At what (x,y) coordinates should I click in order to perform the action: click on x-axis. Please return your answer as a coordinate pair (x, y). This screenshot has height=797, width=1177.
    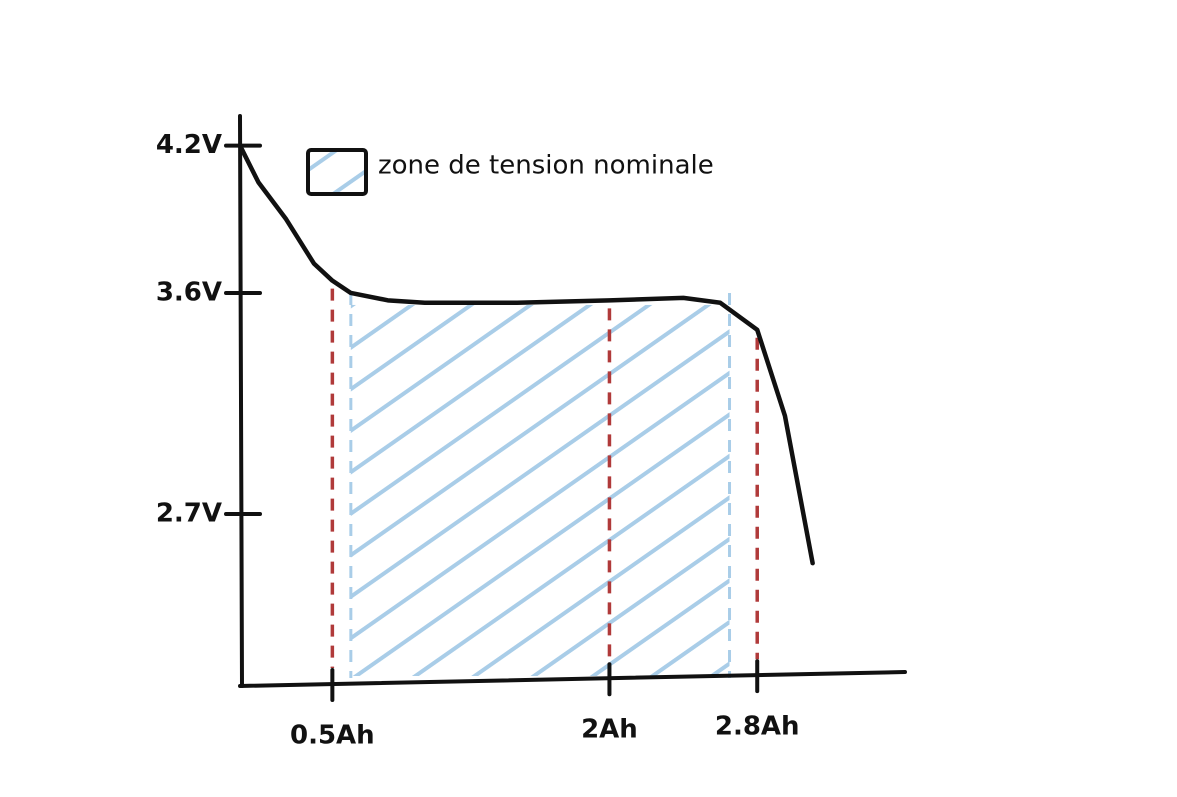
    Looking at the image, I should click on (572, 679).